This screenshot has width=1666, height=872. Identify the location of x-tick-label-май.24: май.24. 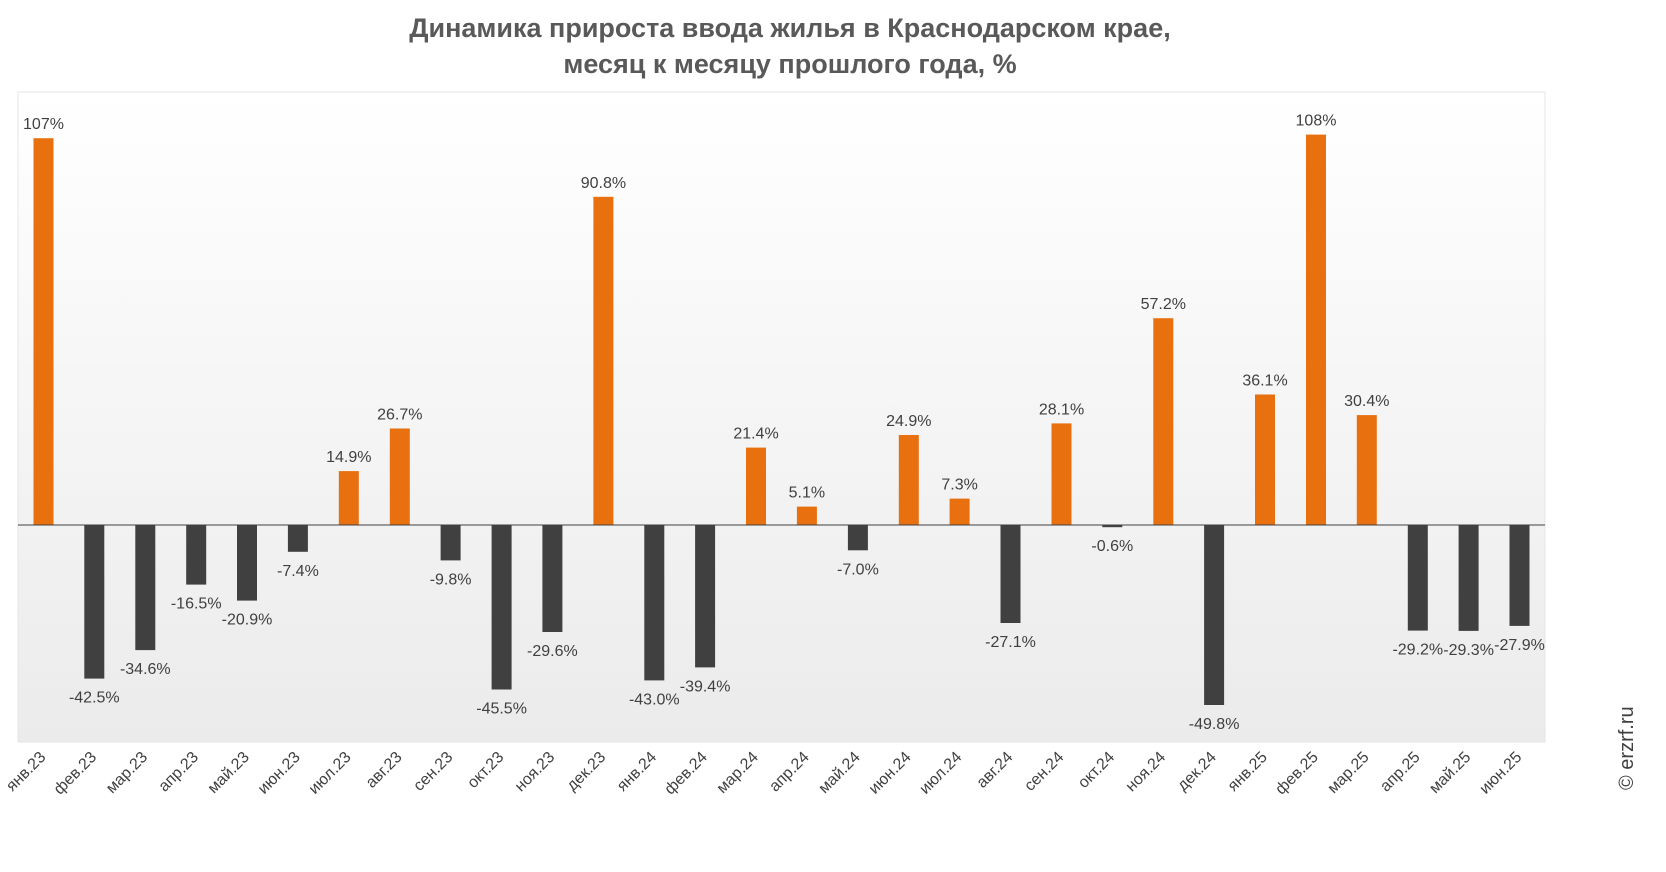
(840, 773).